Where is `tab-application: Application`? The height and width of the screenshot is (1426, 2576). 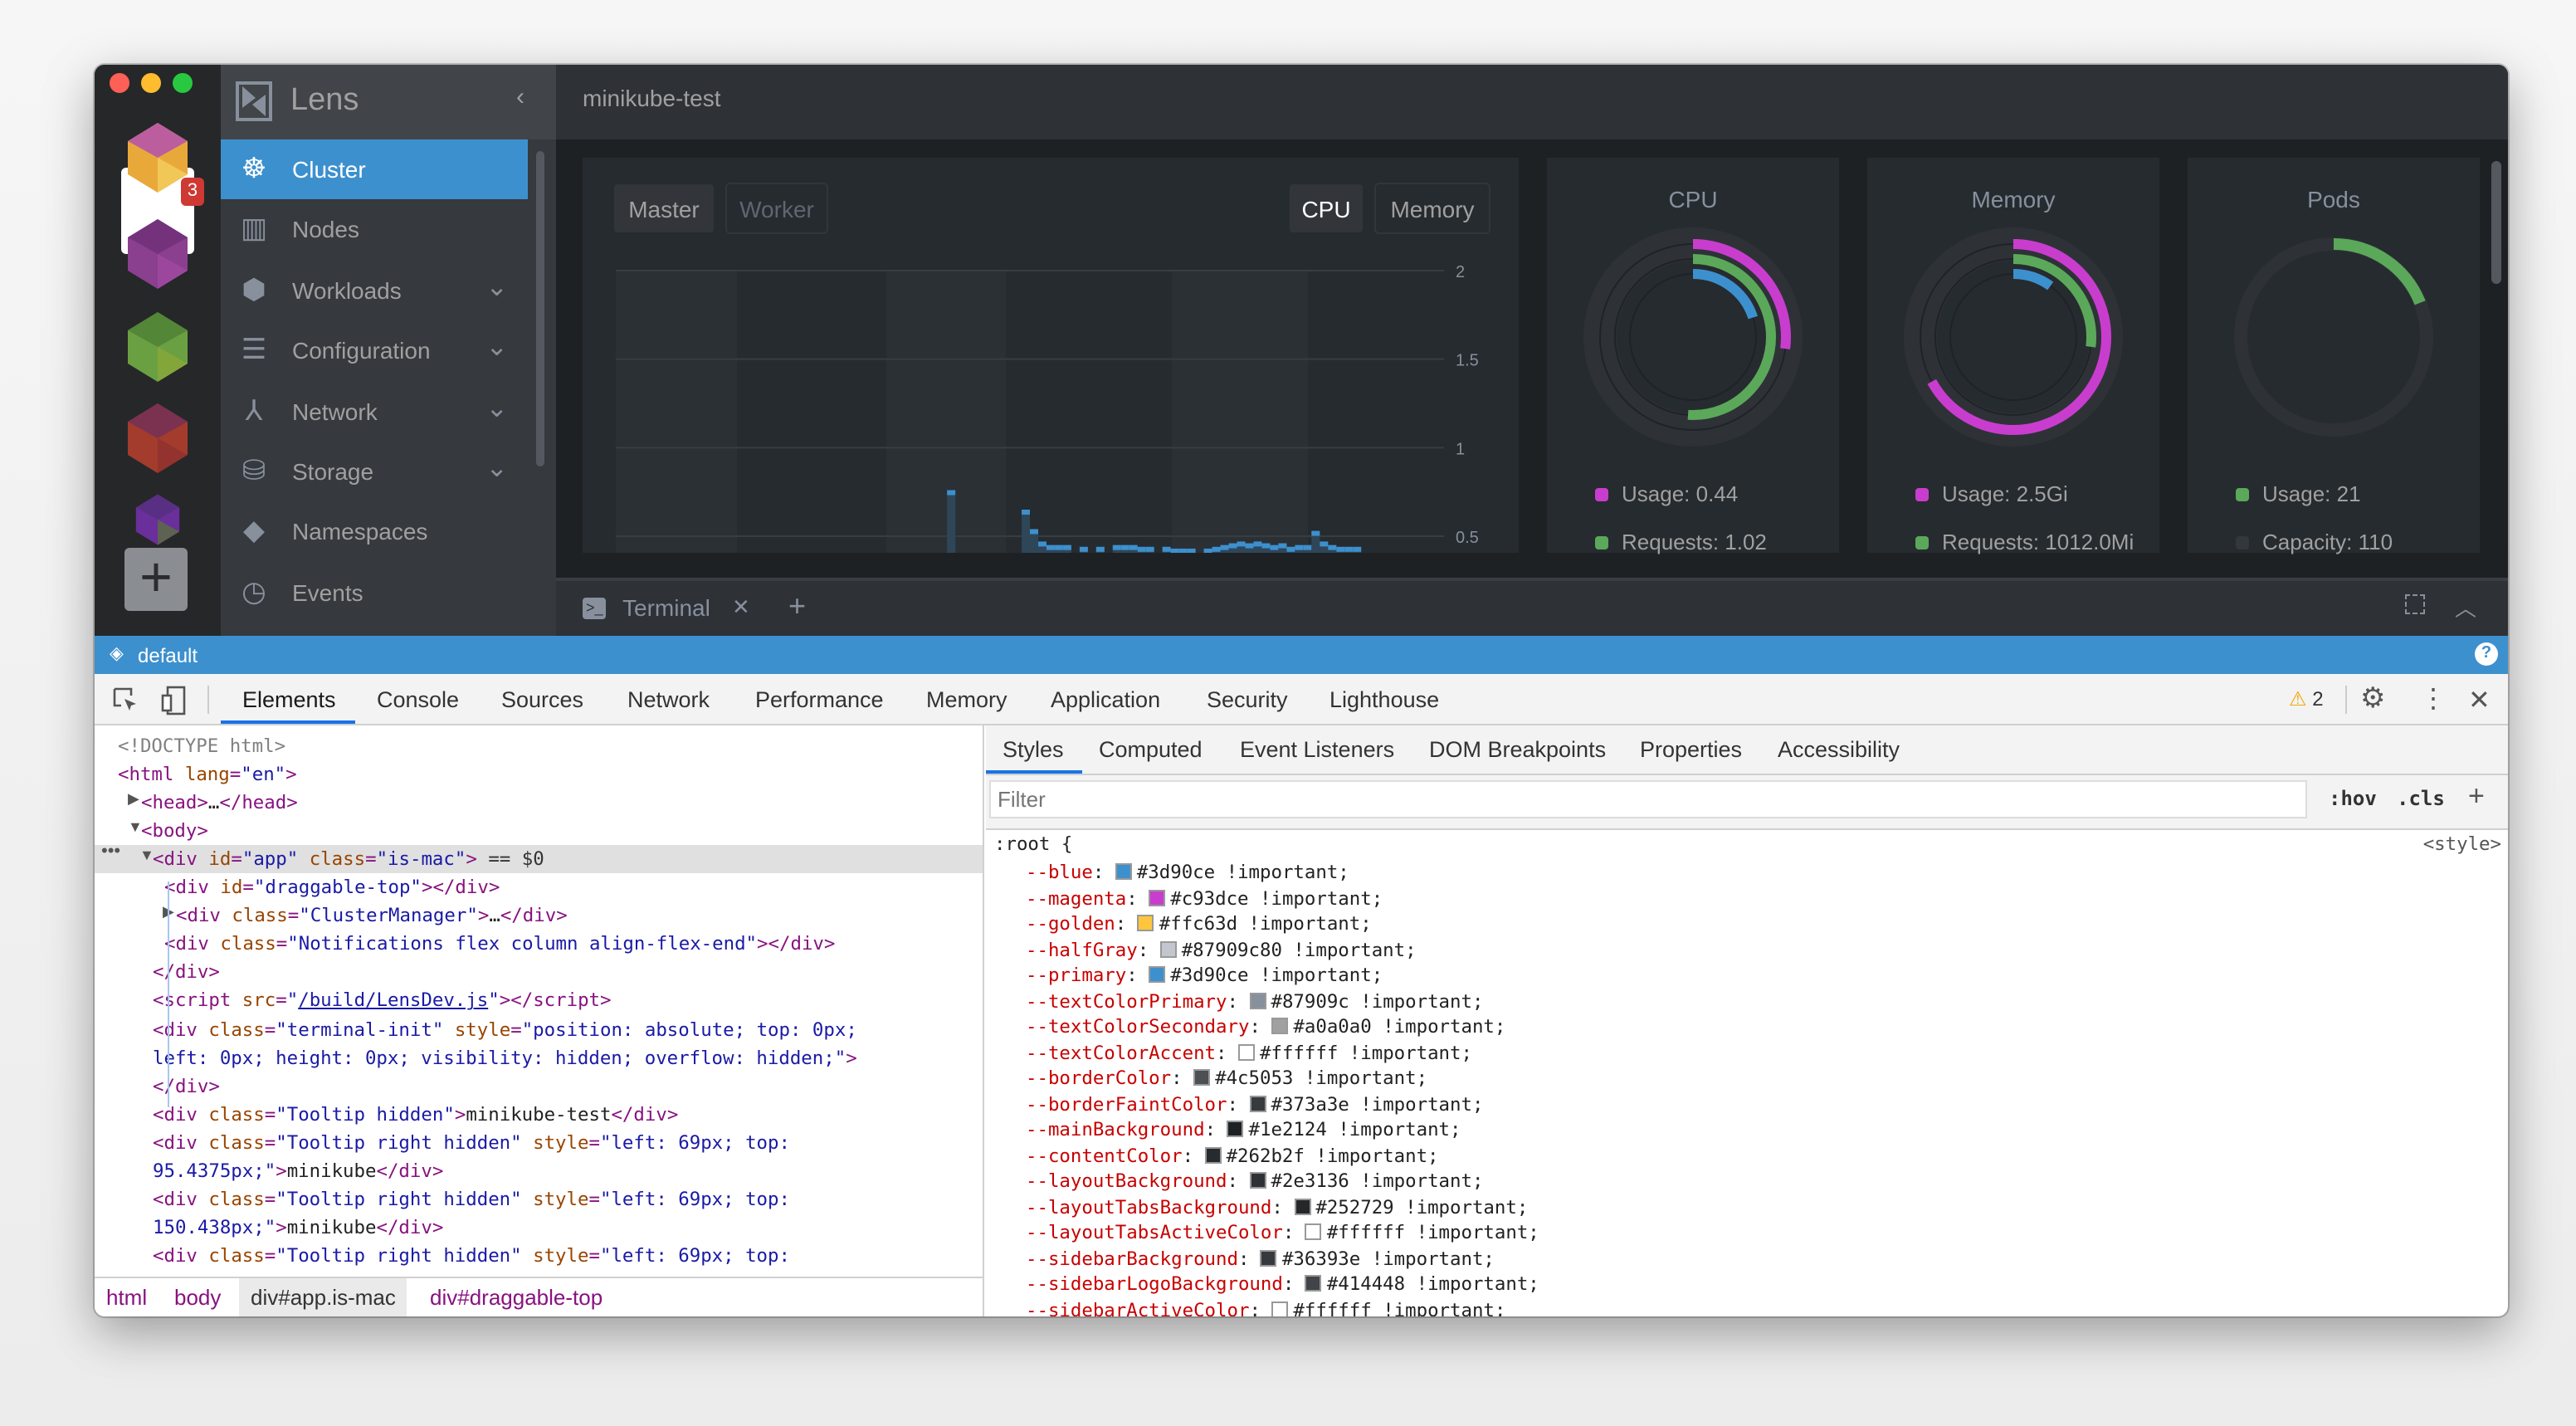 tab-application: Application is located at coordinates (1106, 699).